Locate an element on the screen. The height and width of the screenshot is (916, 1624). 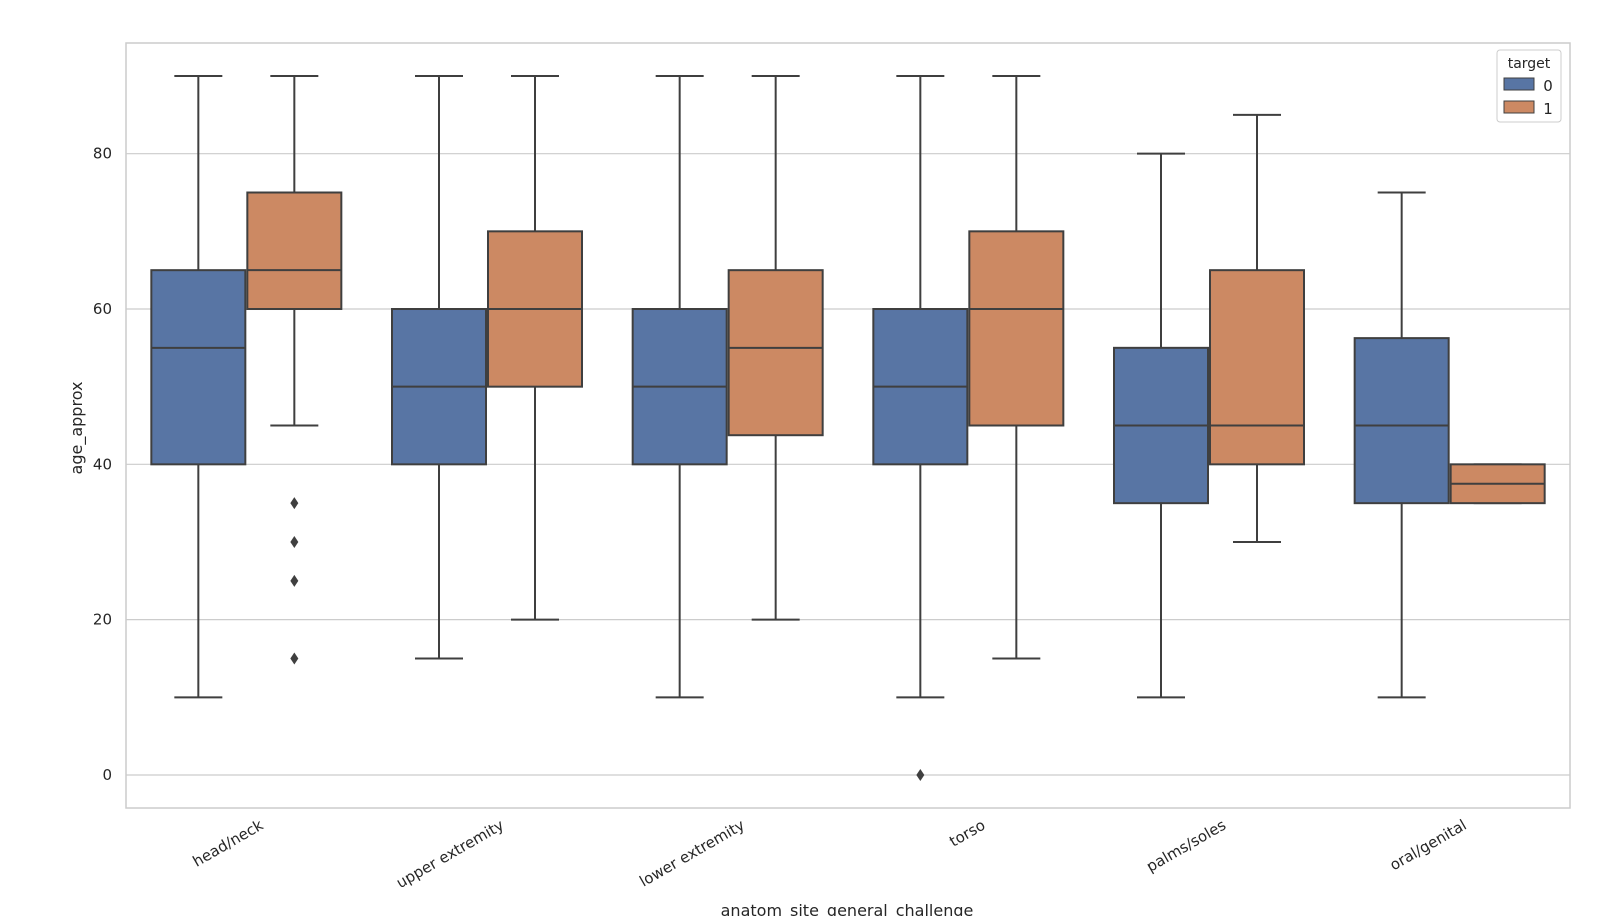
legend-label-0: 0 is located at coordinates (1548, 86).